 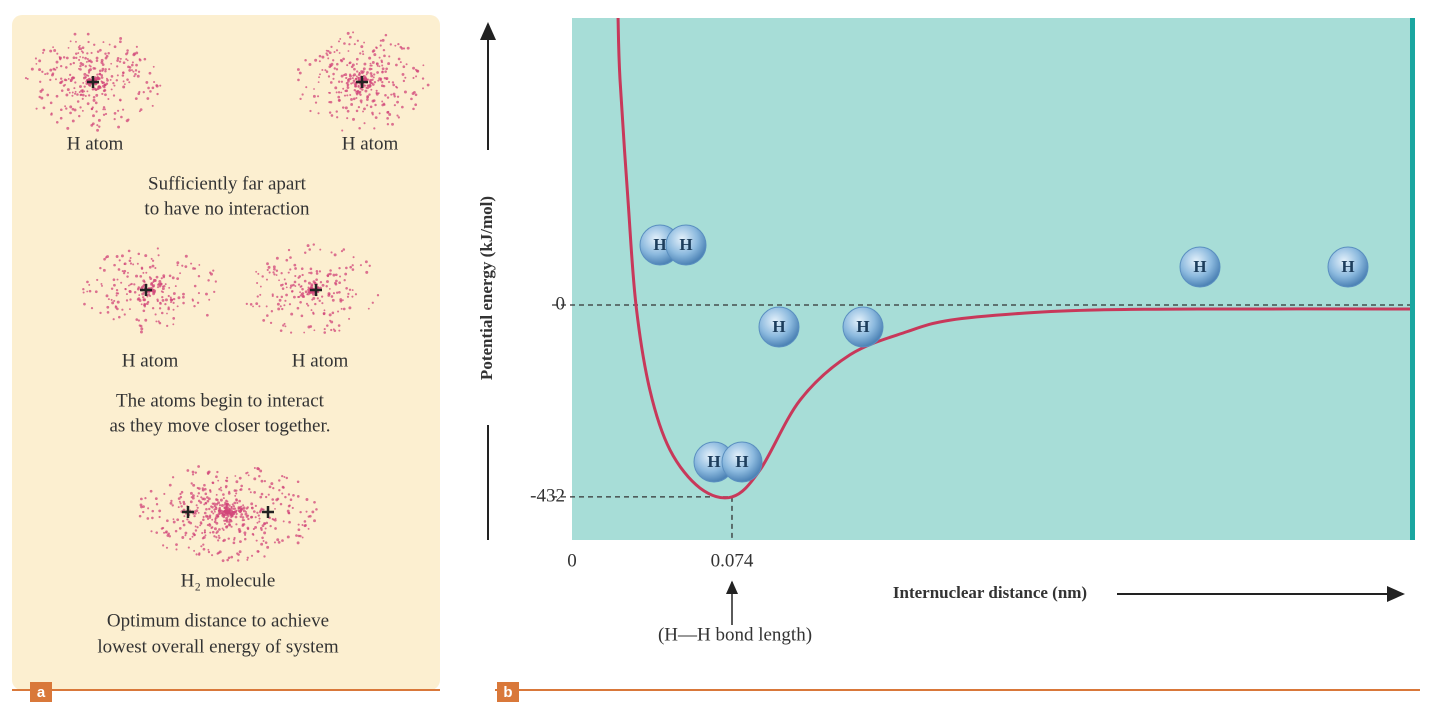 I want to click on caption: Sufficiently far apart, so click(x=227, y=183).